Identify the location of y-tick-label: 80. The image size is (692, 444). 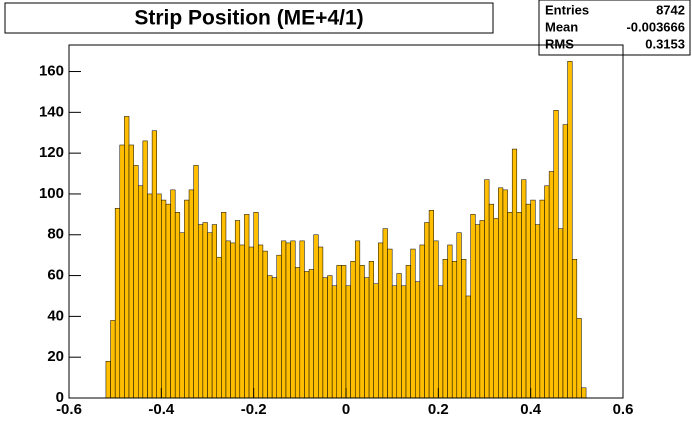
(55, 234).